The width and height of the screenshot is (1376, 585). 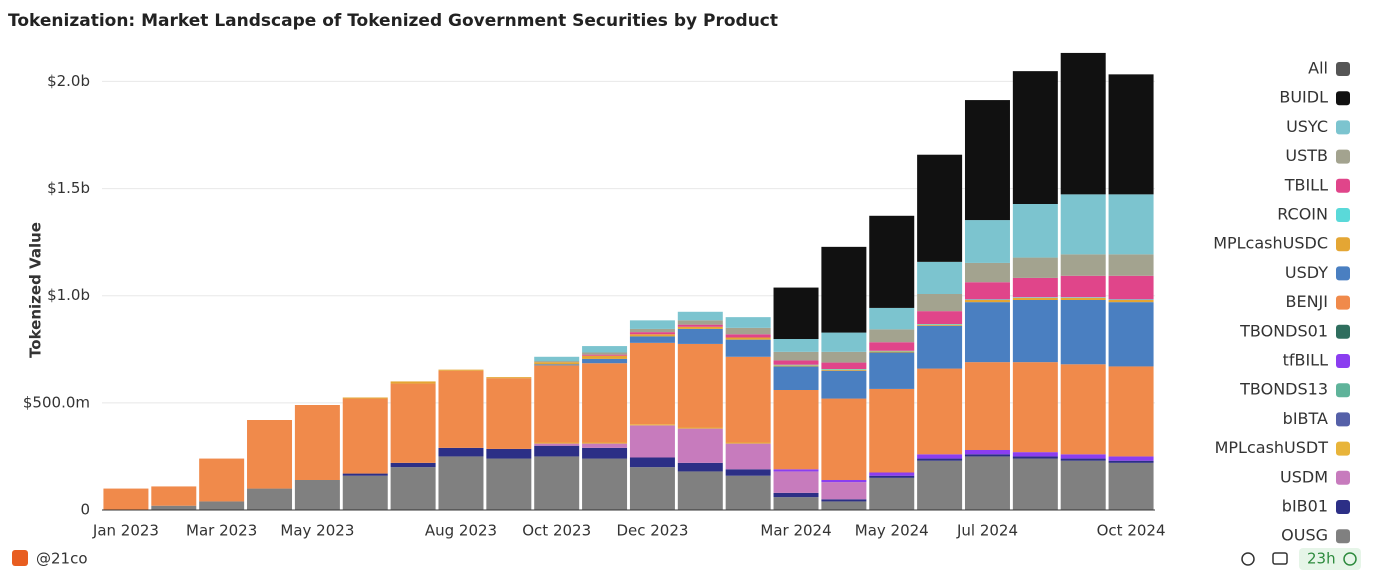 What do you see at coordinates (68, 188) in the screenshot?
I see `y-tick-label: $1.5b` at bounding box center [68, 188].